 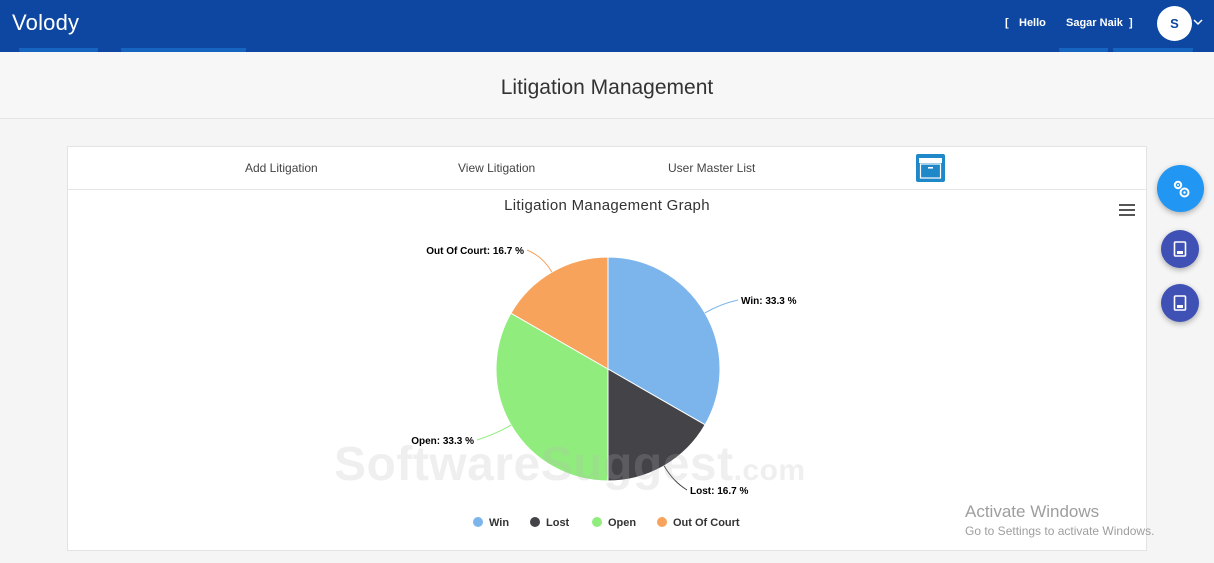 What do you see at coordinates (664, 341) in the screenshot?
I see `pie-slice-win` at bounding box center [664, 341].